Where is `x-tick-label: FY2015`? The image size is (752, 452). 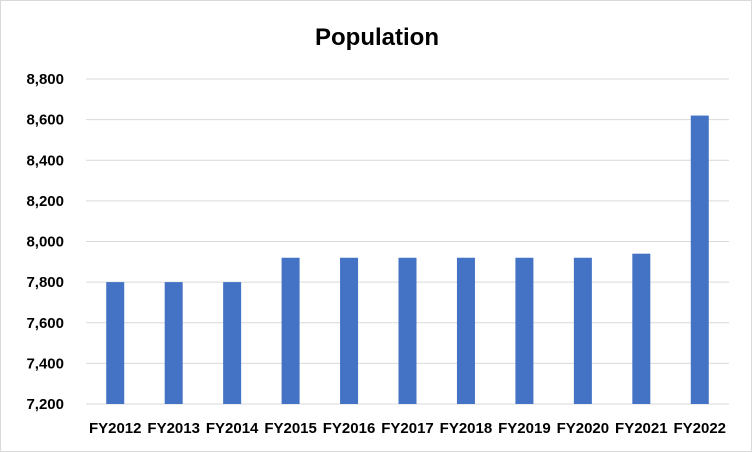
x-tick-label: FY2015 is located at coordinates (290, 428).